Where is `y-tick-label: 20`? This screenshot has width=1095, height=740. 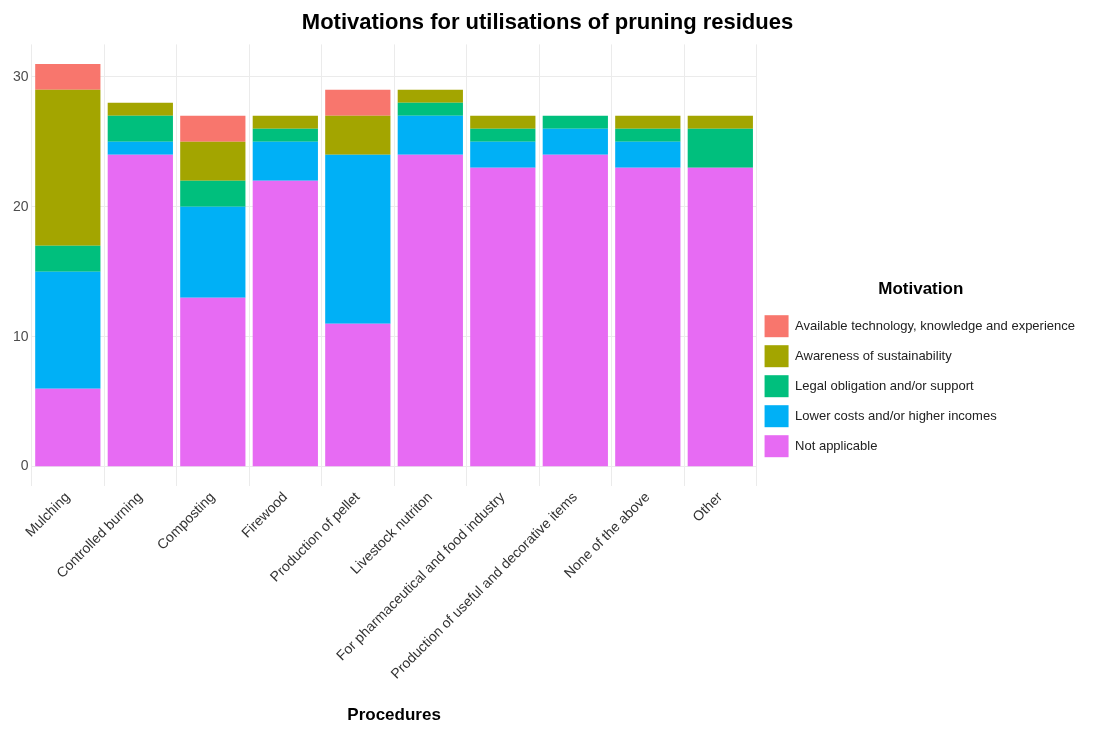 y-tick-label: 20 is located at coordinates (20, 205).